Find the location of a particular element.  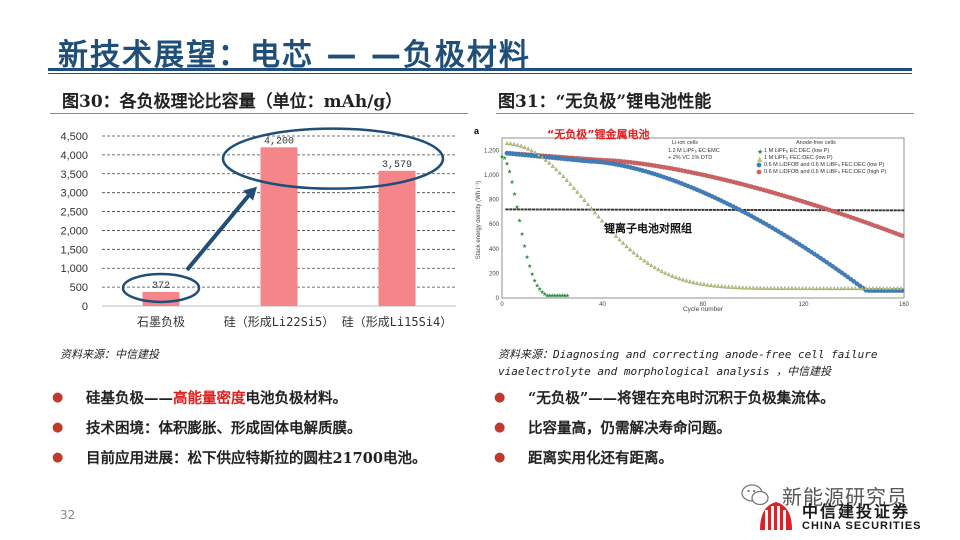

annotation-liion-control: 锂离子电池对照组 is located at coordinates (648, 228).